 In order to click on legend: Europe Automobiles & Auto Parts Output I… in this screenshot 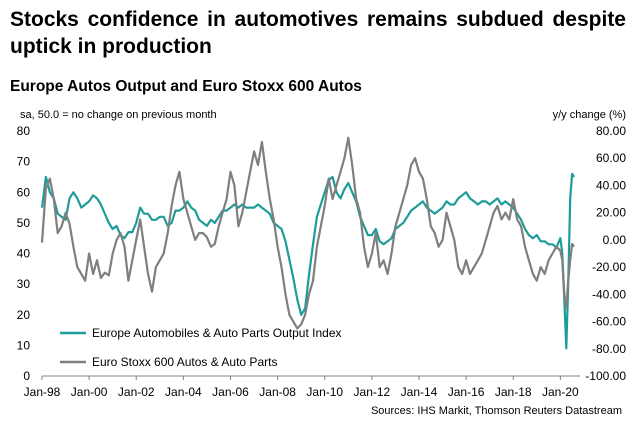, I will do `click(201, 347)`.